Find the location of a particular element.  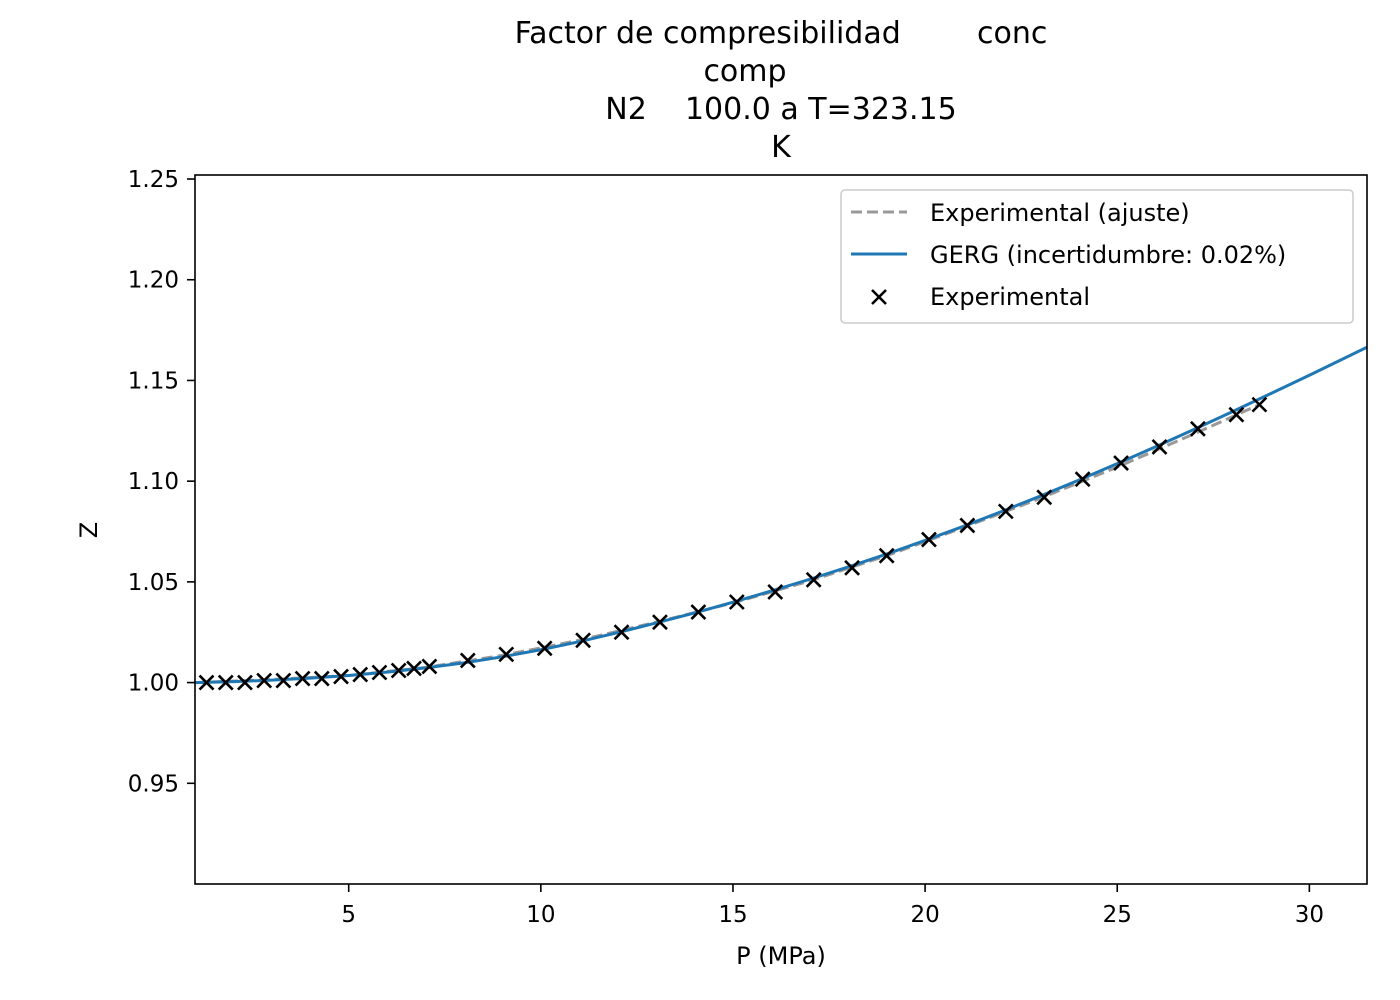

y-axis-label: Z is located at coordinates (89, 530).